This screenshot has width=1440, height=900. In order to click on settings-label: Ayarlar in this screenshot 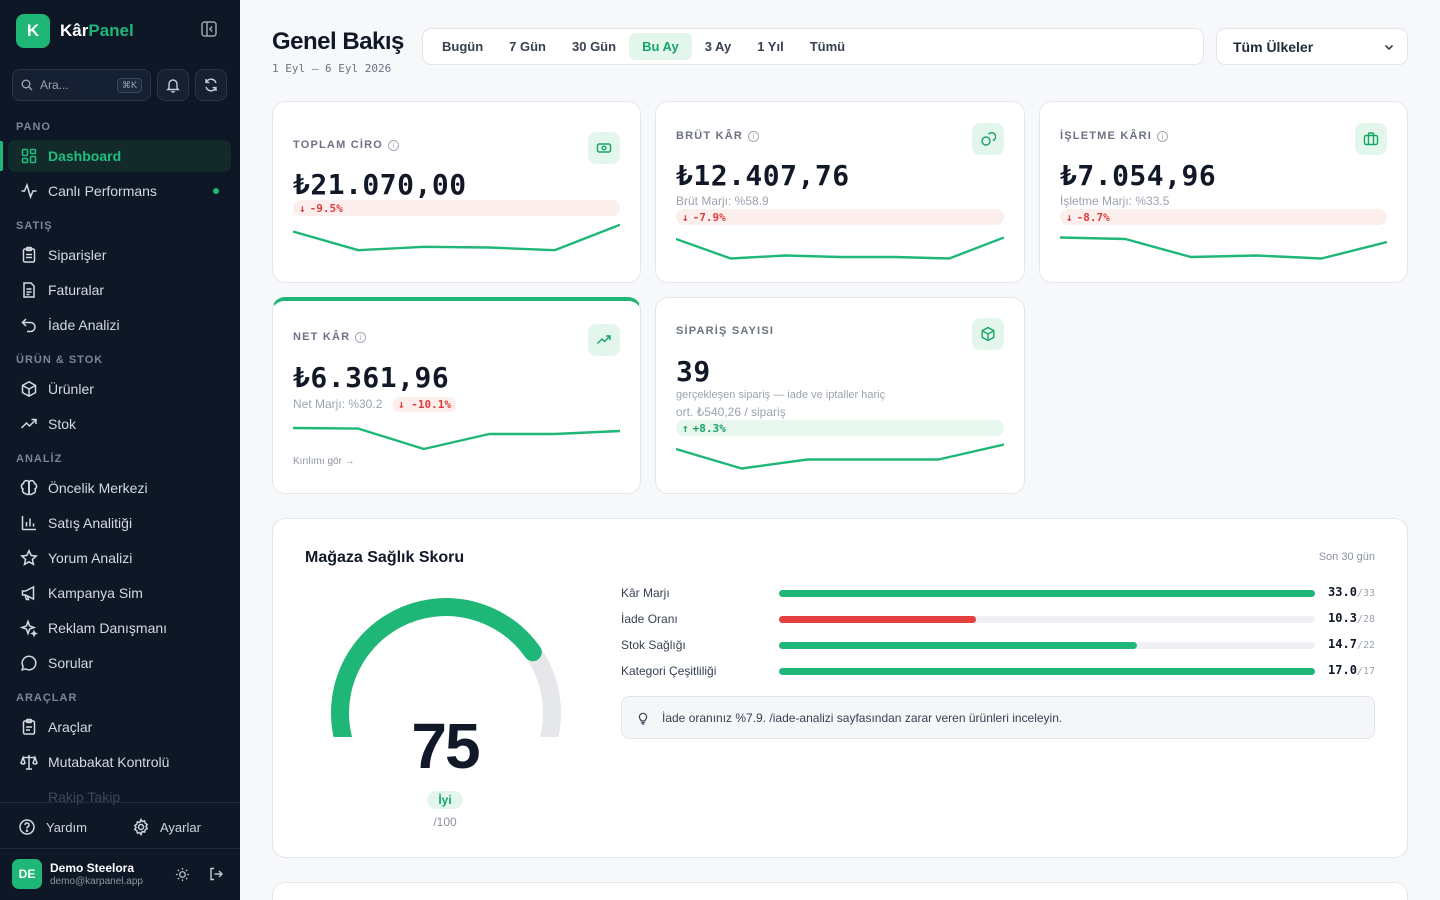, I will do `click(180, 827)`.